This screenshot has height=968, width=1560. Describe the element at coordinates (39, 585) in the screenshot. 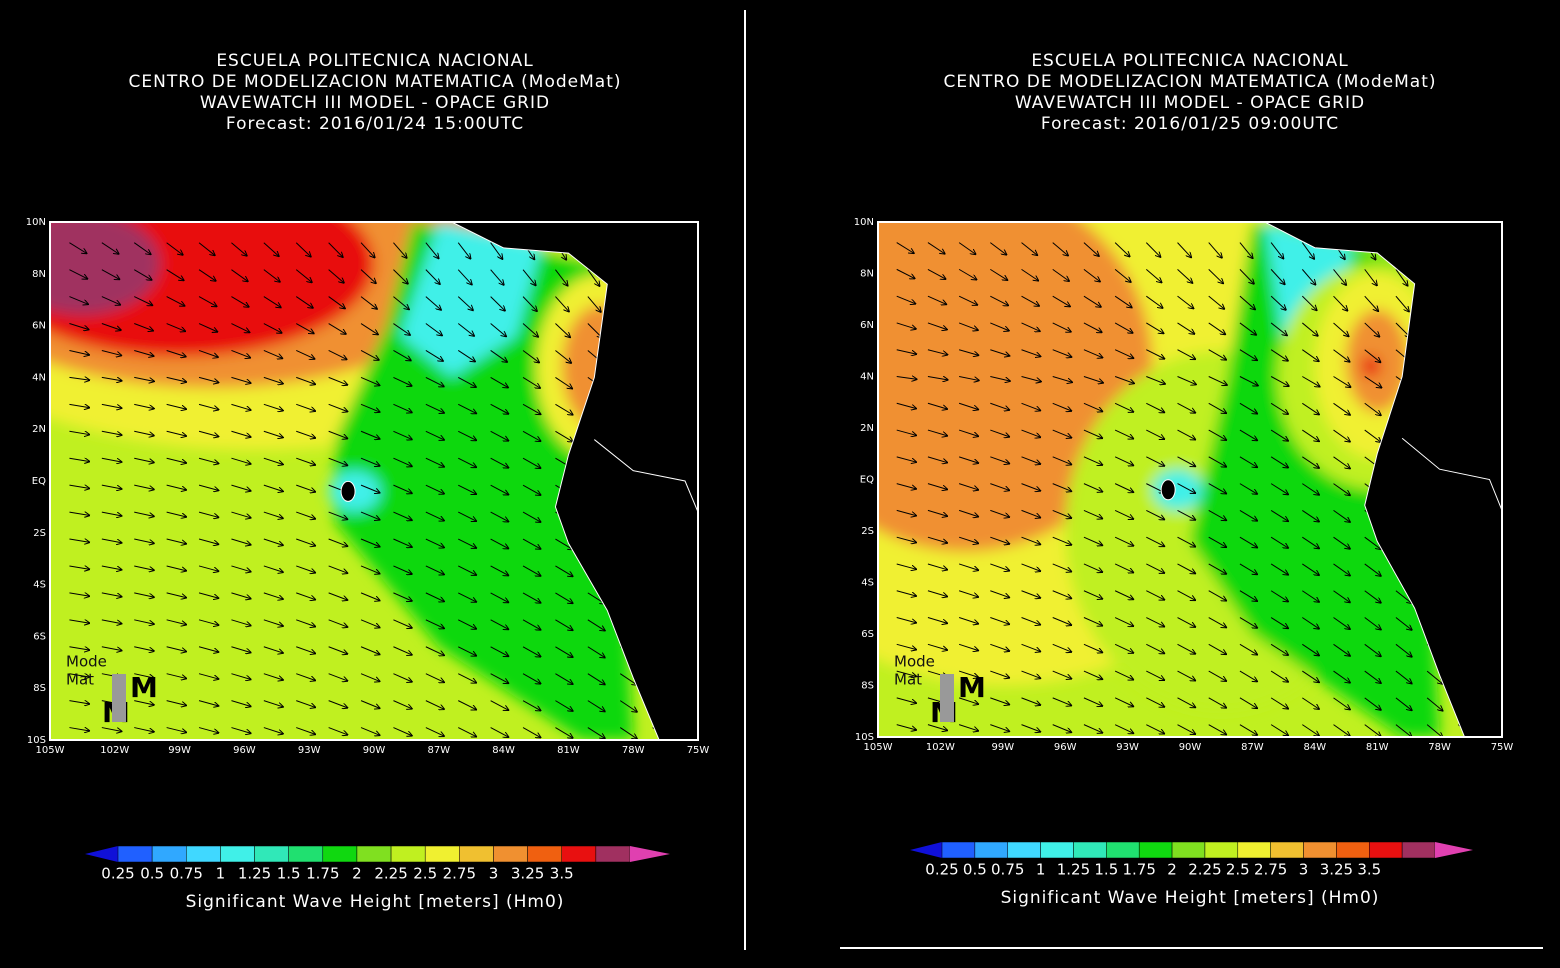

I see `lat-label: 4S` at that location.